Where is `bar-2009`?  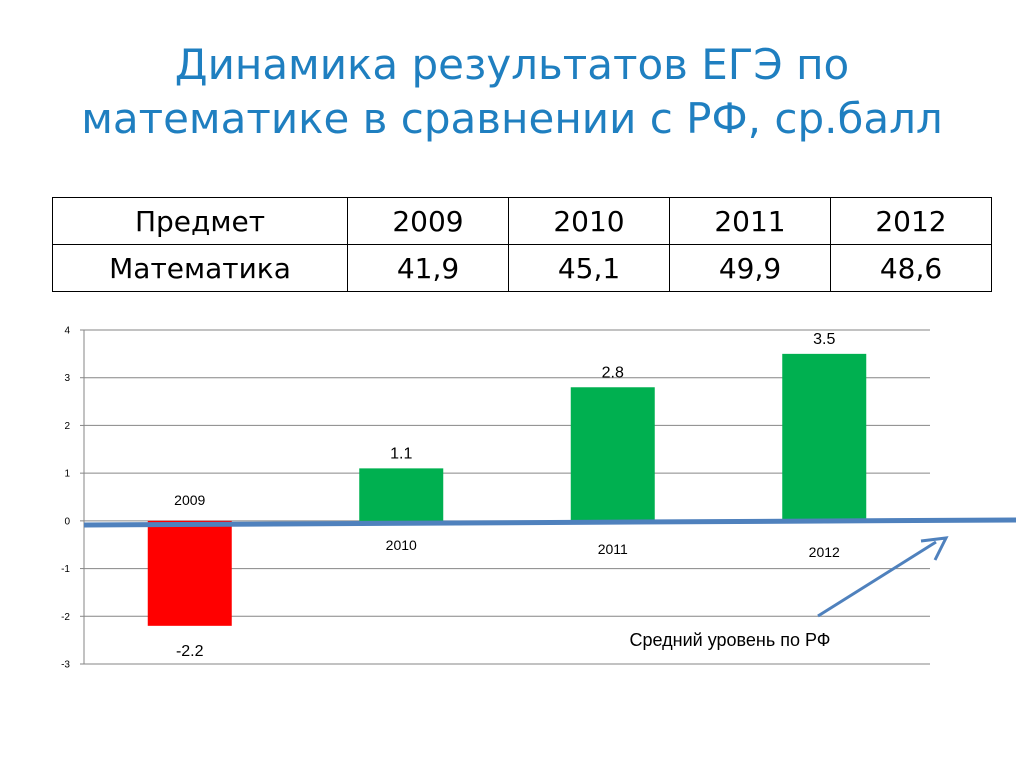 bar-2009 is located at coordinates (189, 573).